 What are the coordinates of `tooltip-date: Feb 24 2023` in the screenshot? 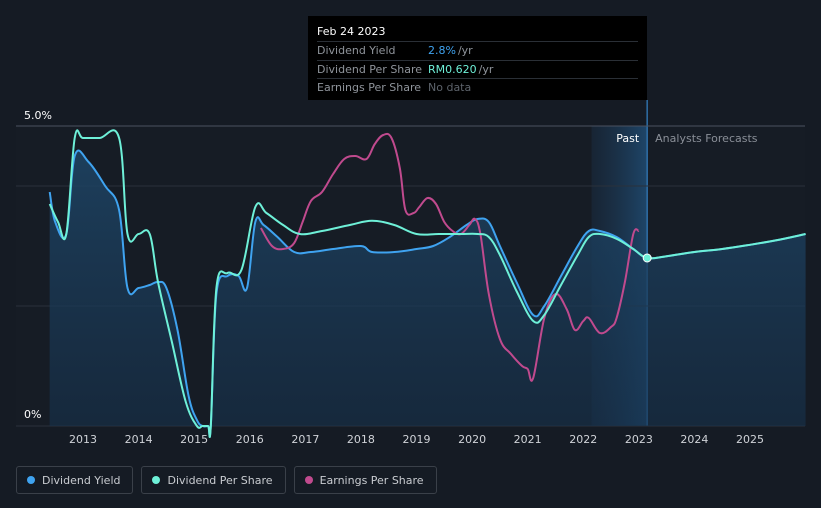 It's located at (351, 31).